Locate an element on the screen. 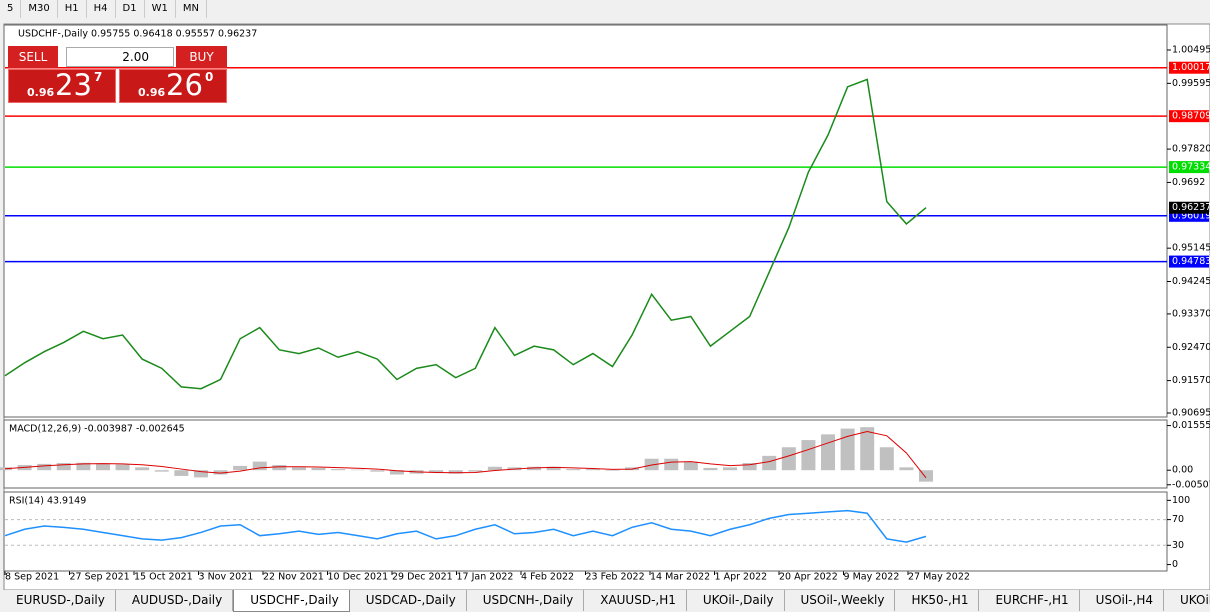 The image size is (1210, 612). level-label: 0.97334 is located at coordinates (1191, 167).